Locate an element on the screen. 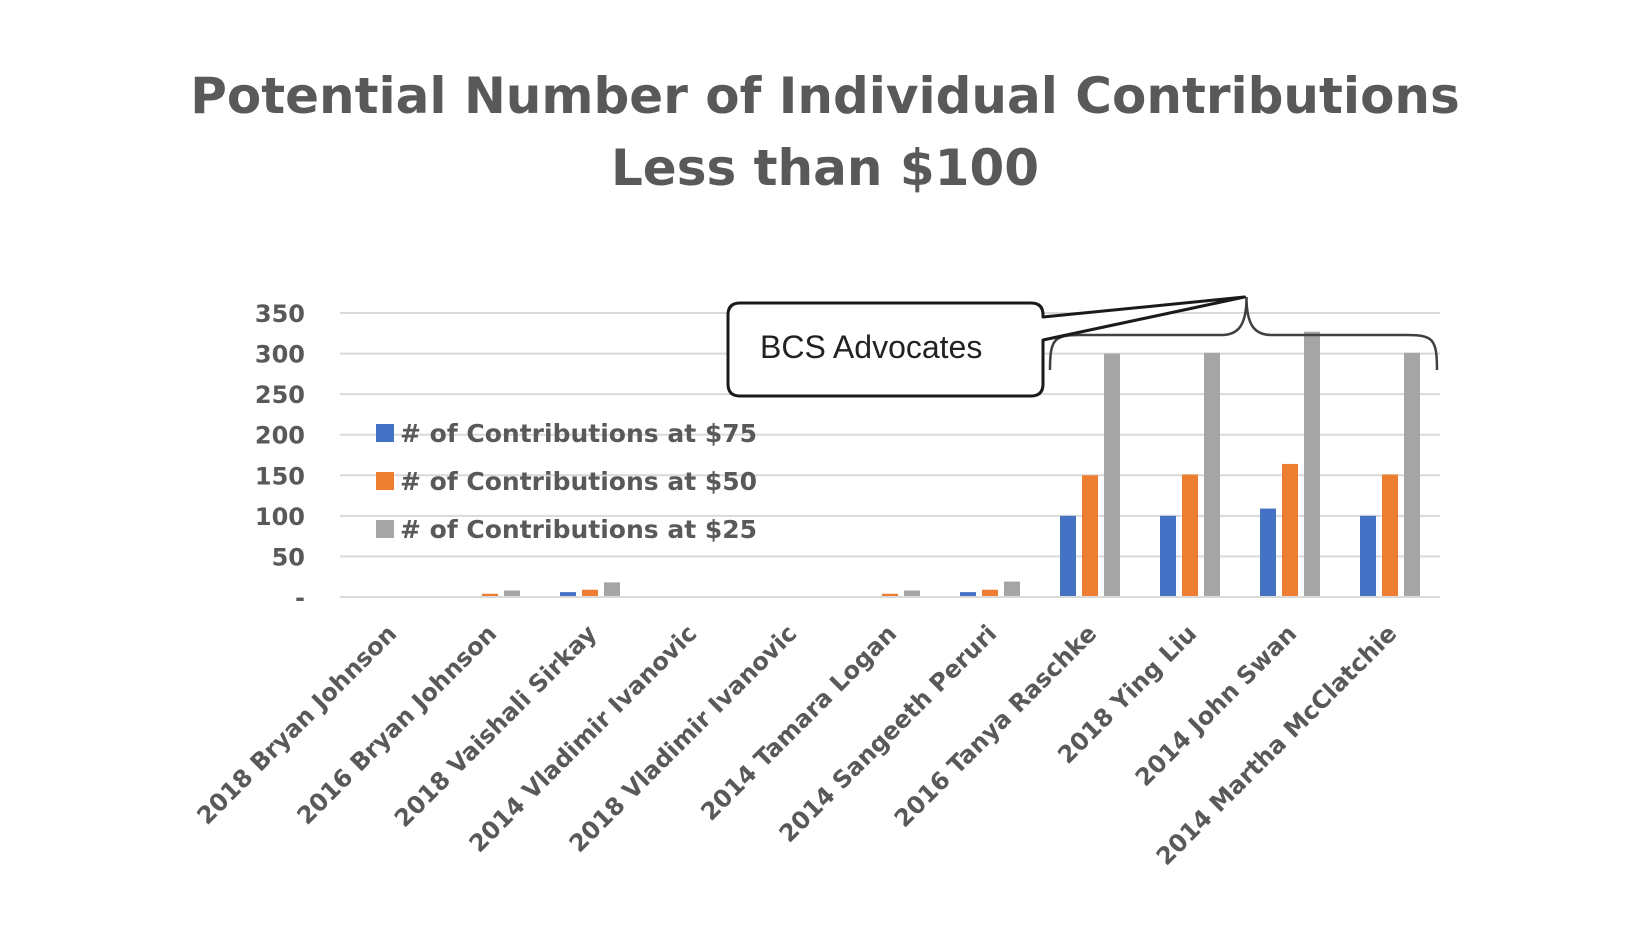 Image resolution: width=1650 pixels, height=950 pixels. legend-item: # of Contributions at $25 is located at coordinates (566, 529).